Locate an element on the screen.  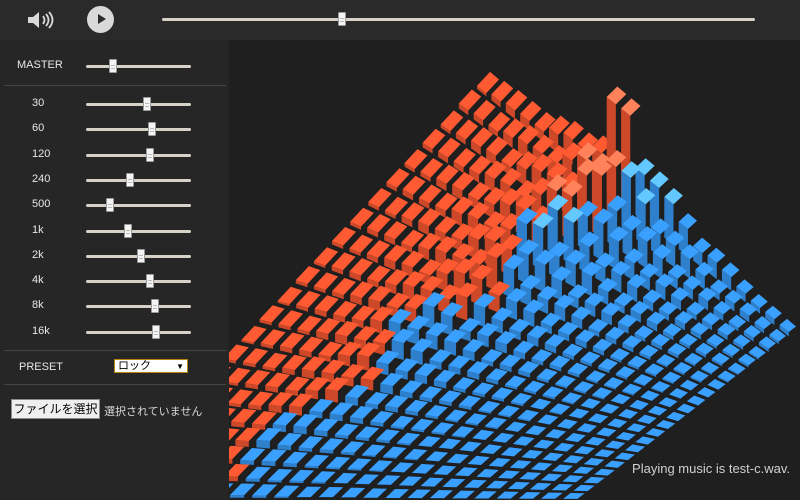
band-slider-2k is located at coordinates (138, 255).